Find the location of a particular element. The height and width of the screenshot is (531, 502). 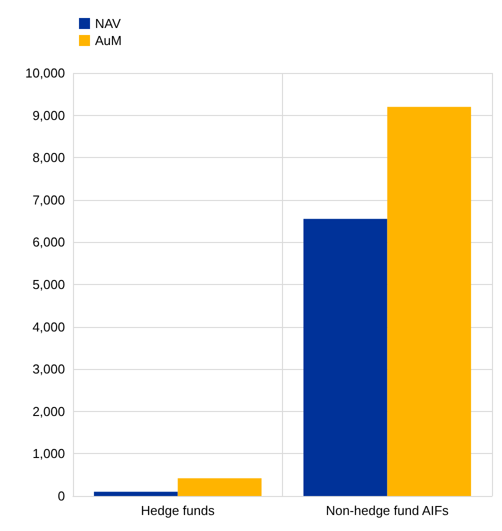

y-tick-label: 0 is located at coordinates (61, 496).